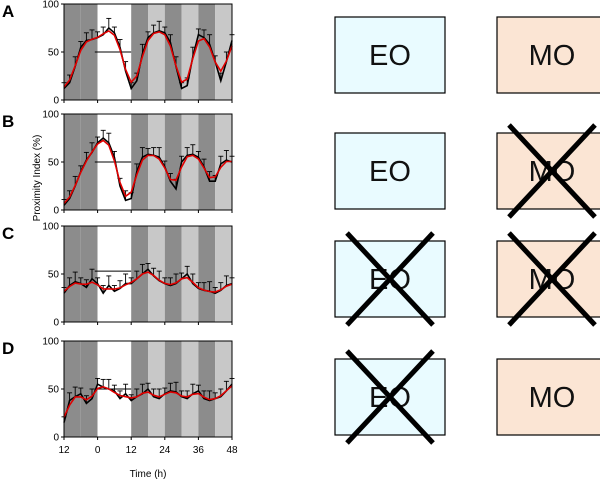 This screenshot has height=480, width=600. I want to click on chart-panel-c: 0 50 100 C, so click(118, 275).